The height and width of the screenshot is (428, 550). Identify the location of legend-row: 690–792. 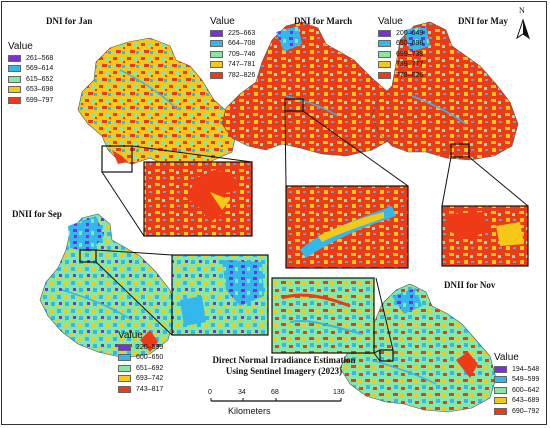
(516, 411).